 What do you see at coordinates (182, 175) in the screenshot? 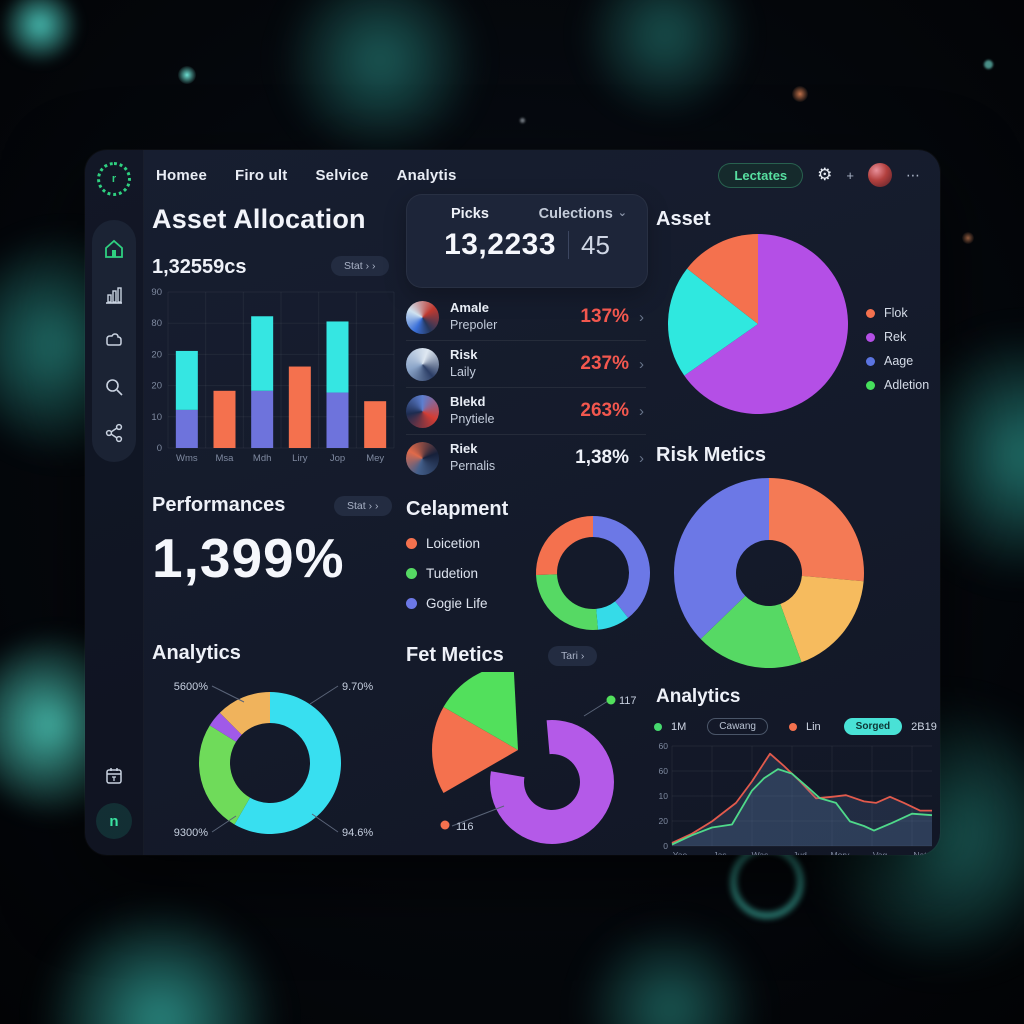
I see `nav-item-home: Homee` at bounding box center [182, 175].